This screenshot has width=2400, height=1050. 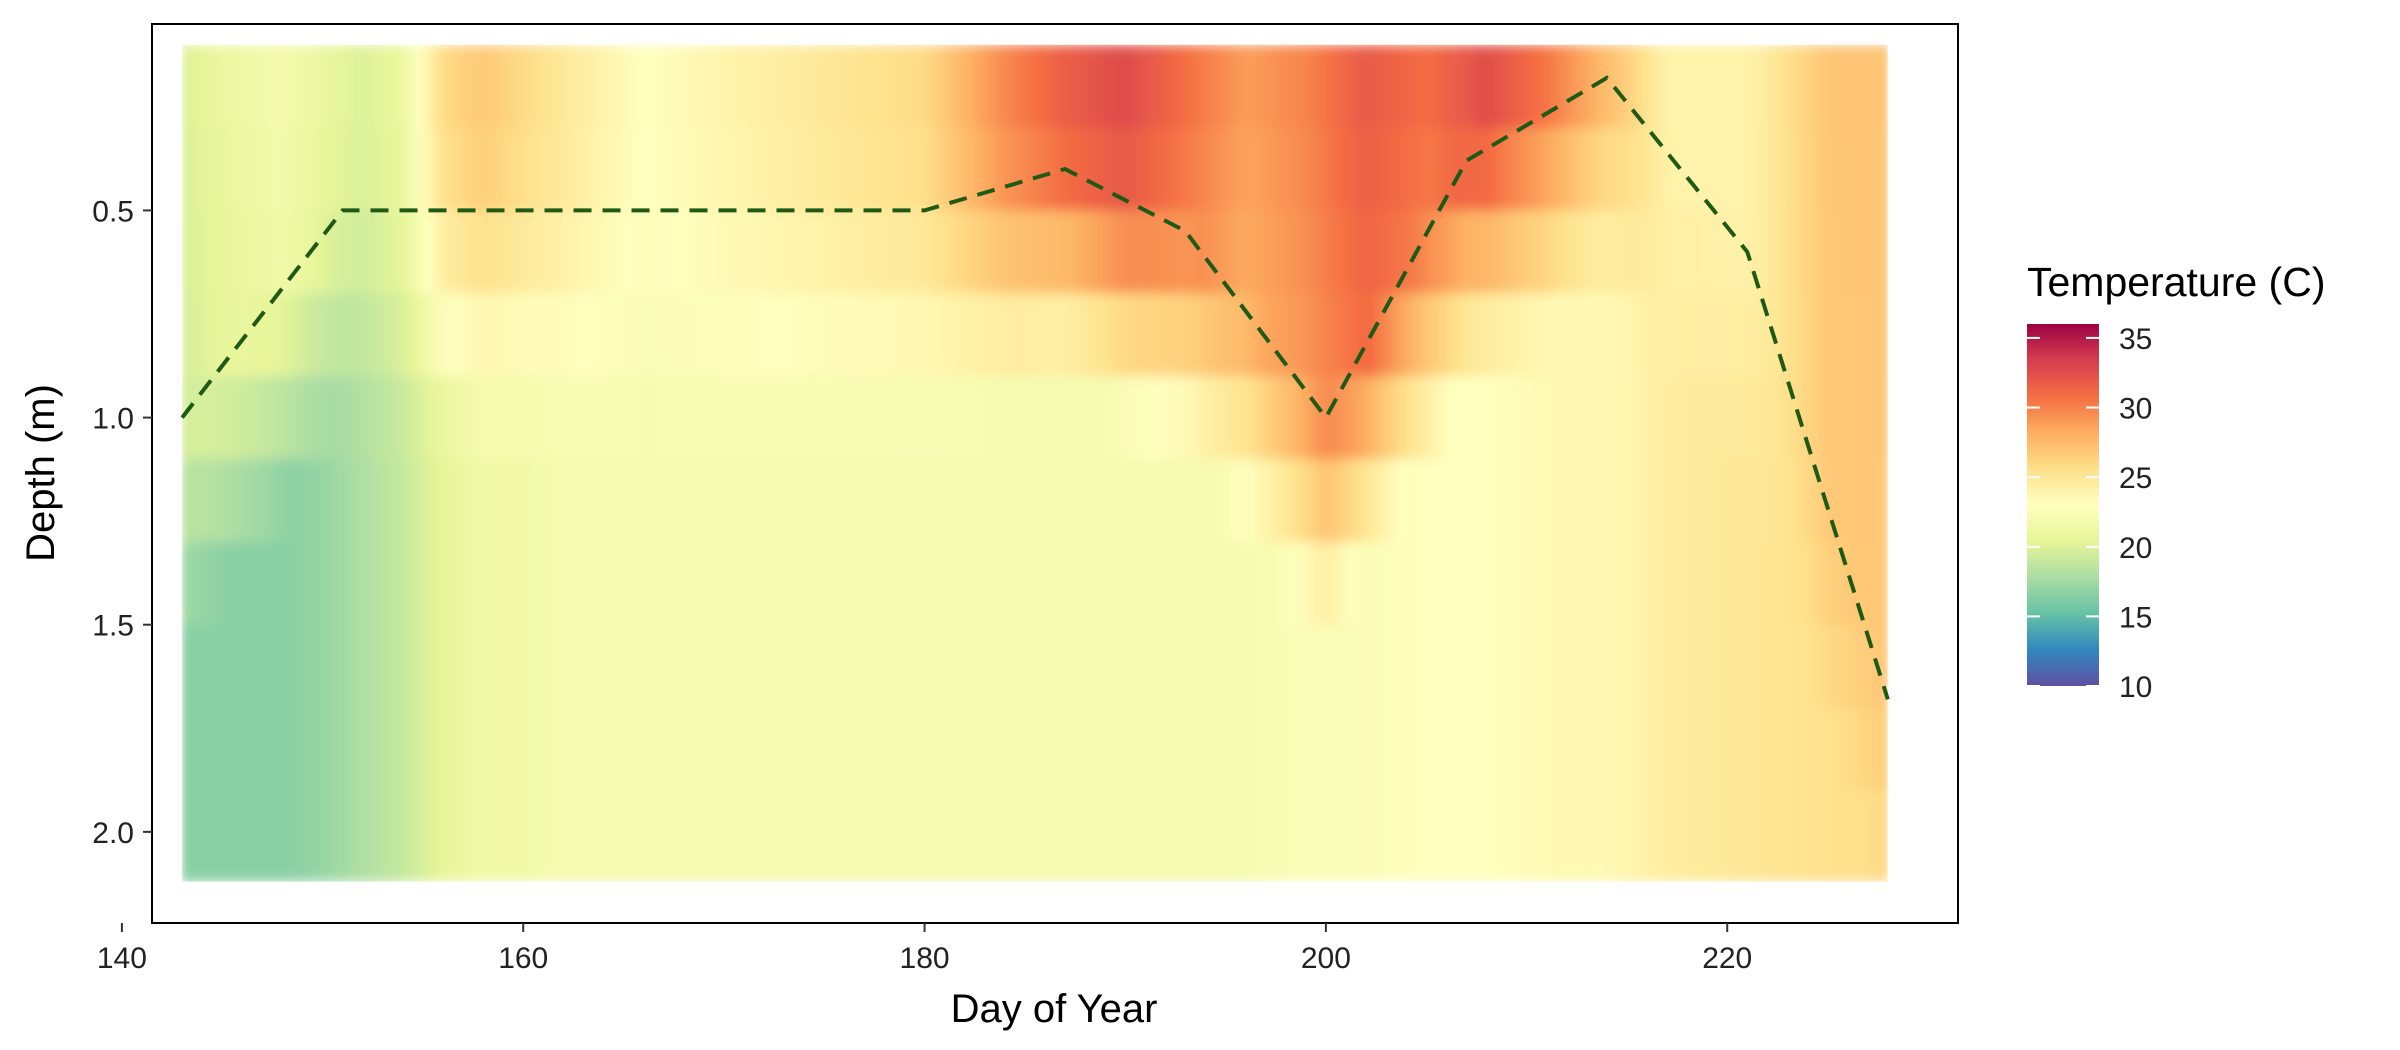 What do you see at coordinates (113, 211) in the screenshot?
I see `y-tick-label: 0.5` at bounding box center [113, 211].